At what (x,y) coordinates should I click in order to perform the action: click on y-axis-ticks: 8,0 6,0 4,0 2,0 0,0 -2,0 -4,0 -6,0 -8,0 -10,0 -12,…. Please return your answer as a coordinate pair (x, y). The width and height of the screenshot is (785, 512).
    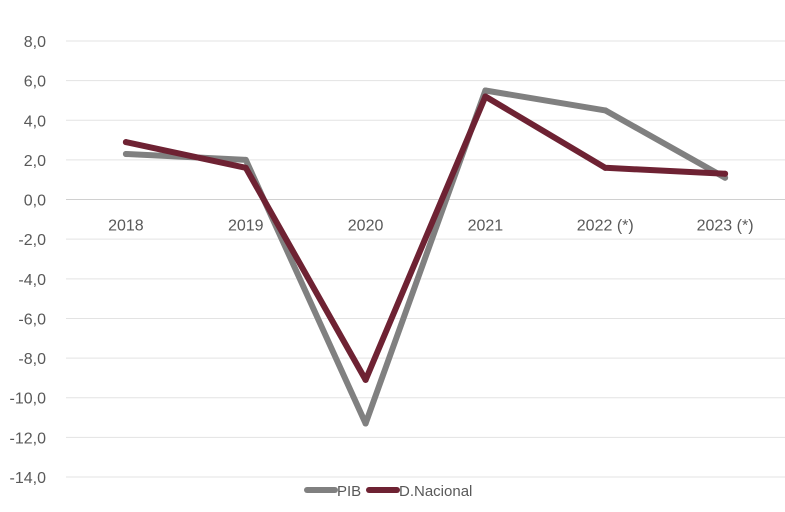
    Looking at the image, I should click on (28, 260).